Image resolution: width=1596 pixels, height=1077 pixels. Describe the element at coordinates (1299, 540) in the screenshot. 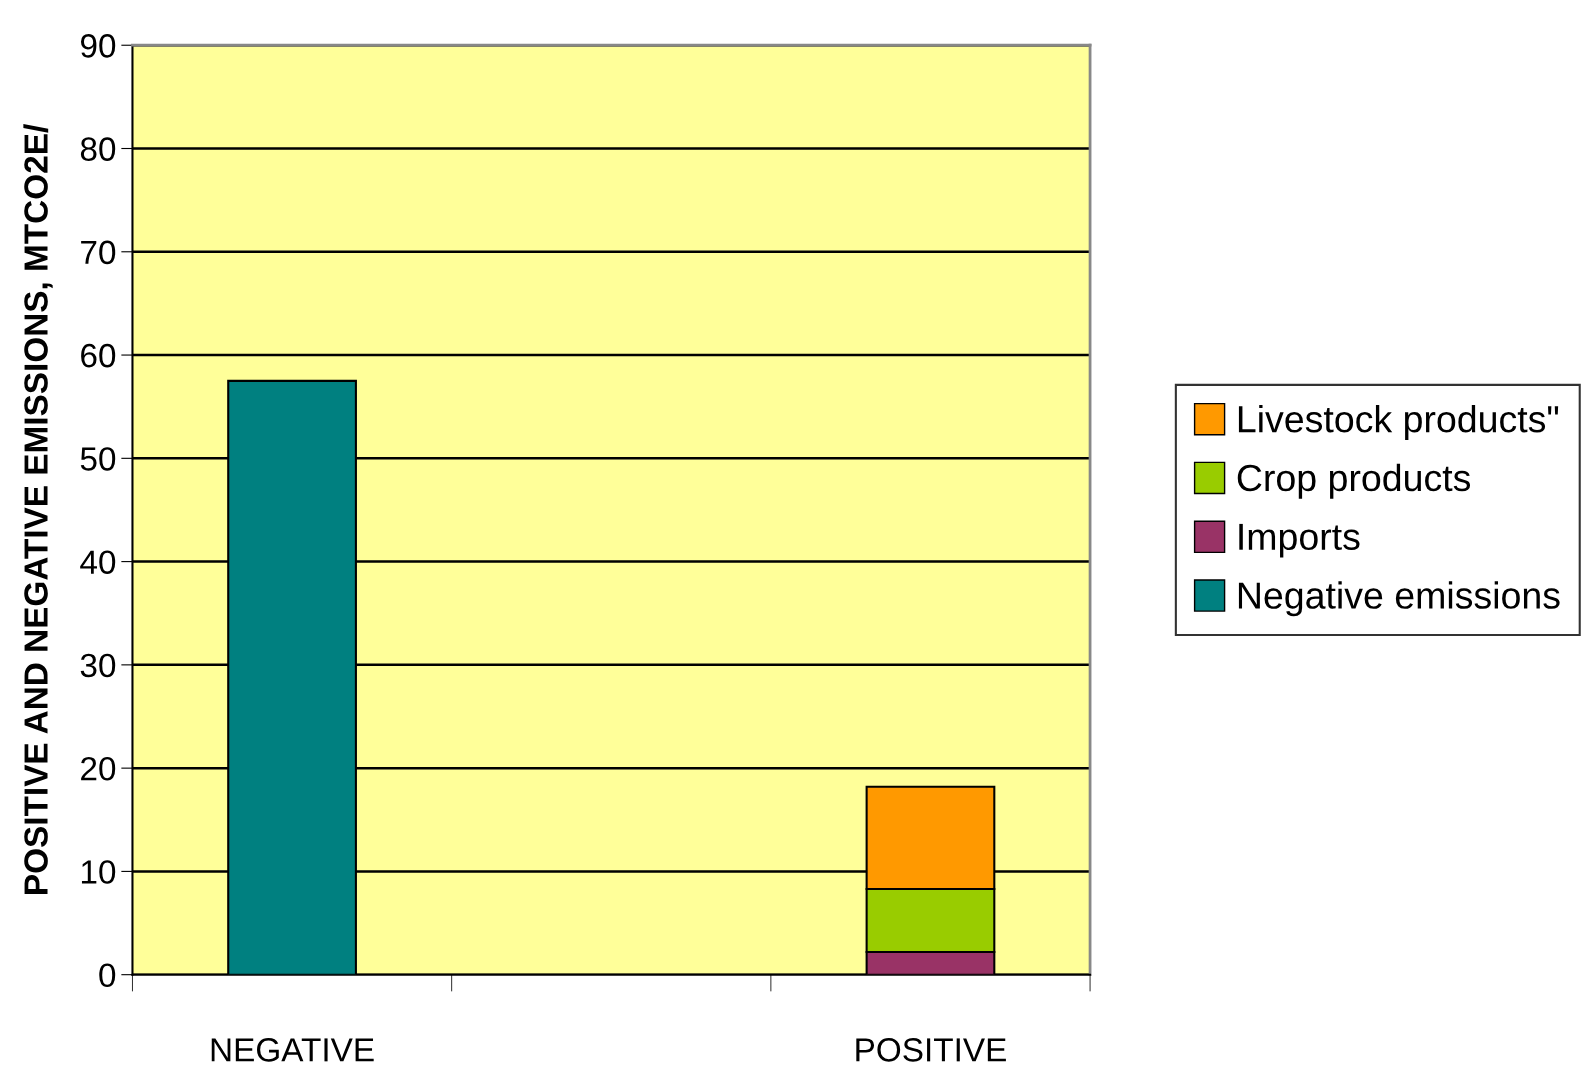

I see `legend-label: Imports` at that location.